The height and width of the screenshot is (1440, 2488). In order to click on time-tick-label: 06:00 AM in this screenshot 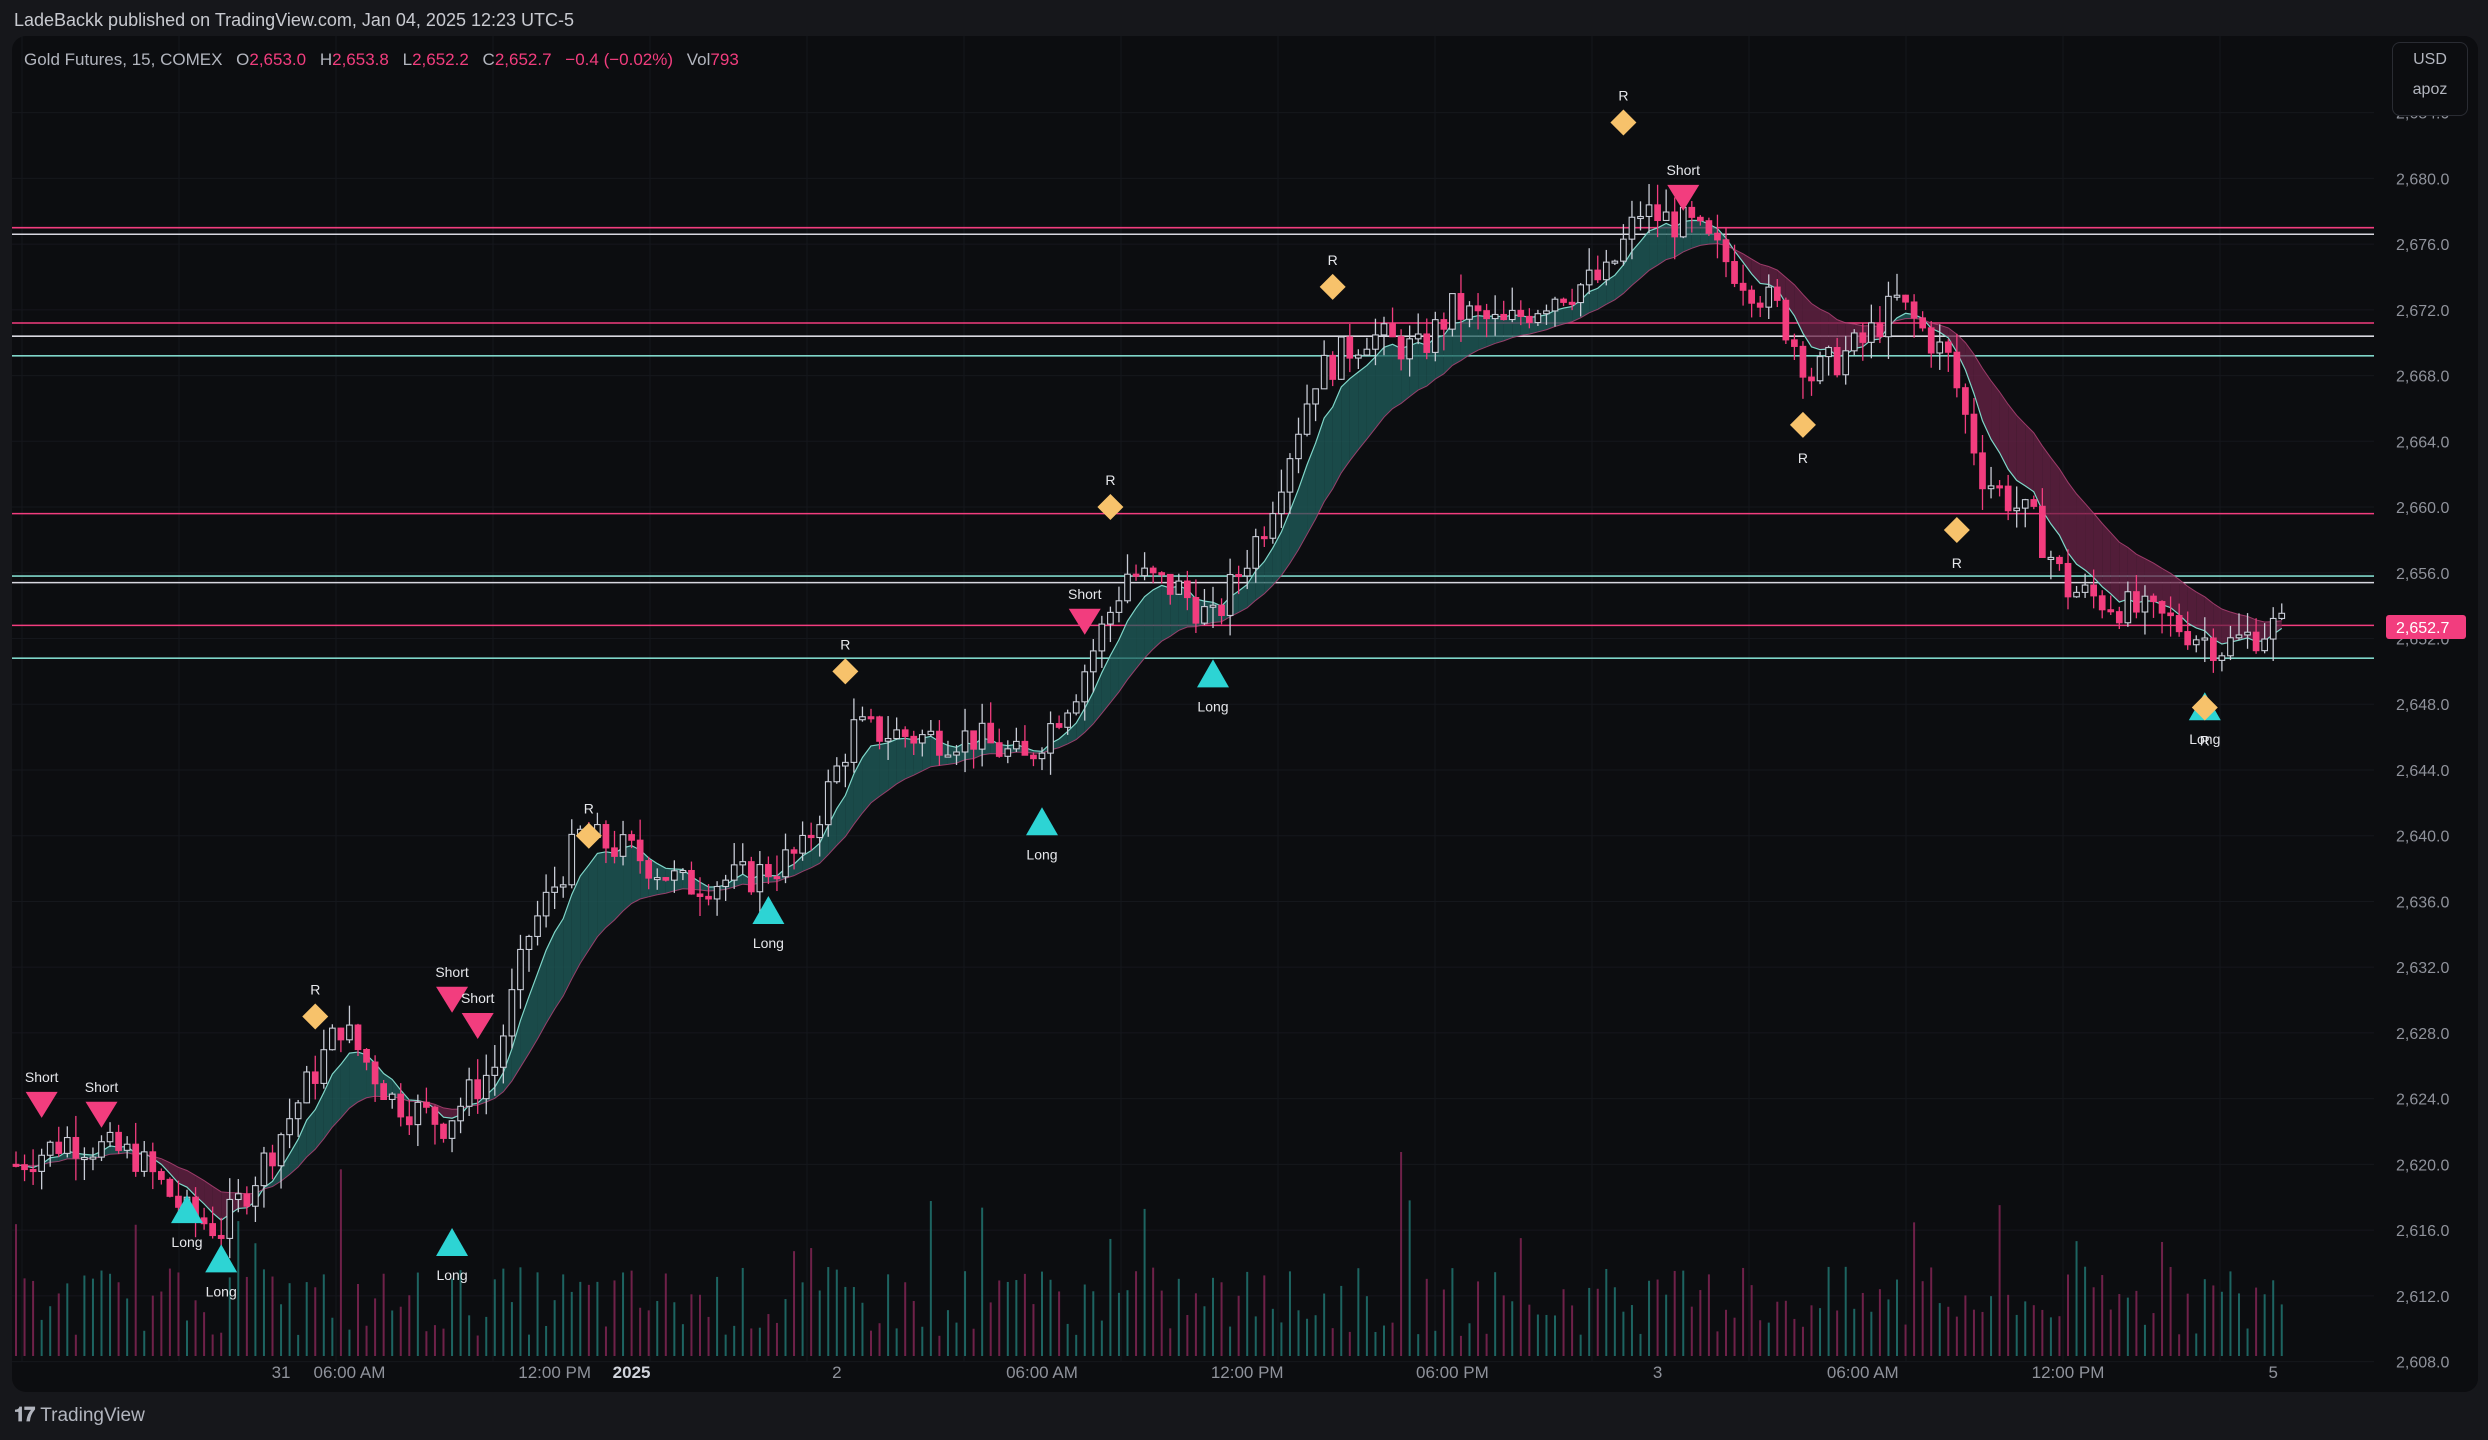, I will do `click(350, 1372)`.